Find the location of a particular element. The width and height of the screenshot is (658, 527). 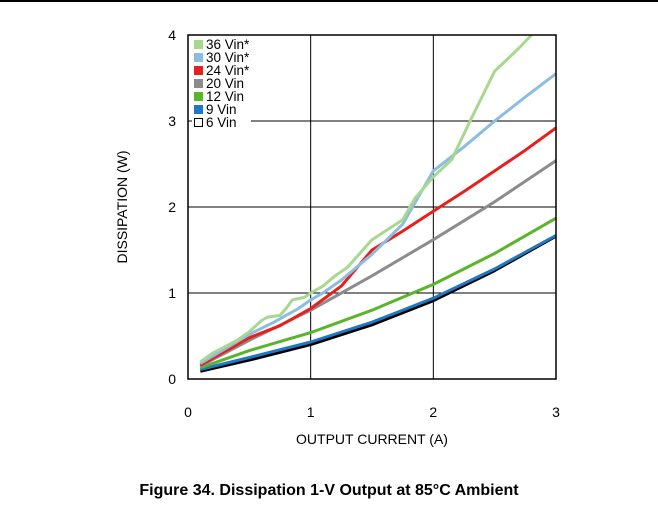

legend-item: 20 Vin is located at coordinates (221, 83).